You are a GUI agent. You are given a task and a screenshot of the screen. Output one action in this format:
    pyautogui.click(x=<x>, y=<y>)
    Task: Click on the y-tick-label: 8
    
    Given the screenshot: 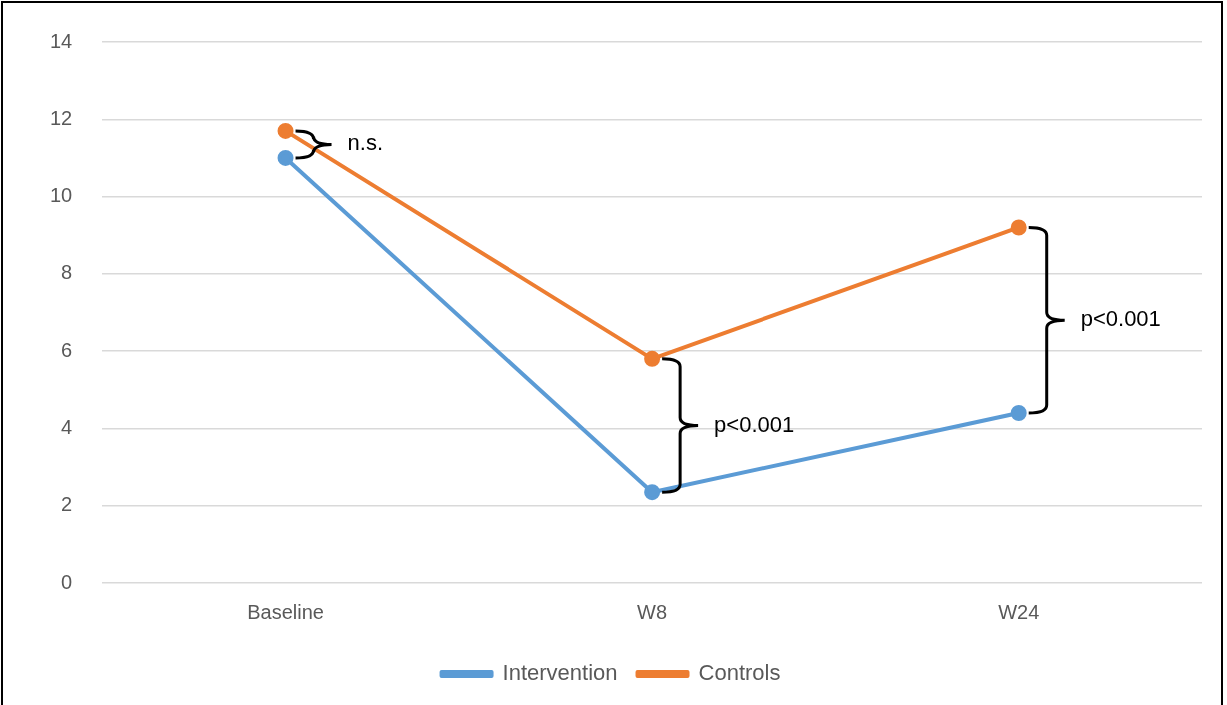 What is the action you would take?
    pyautogui.click(x=67, y=272)
    